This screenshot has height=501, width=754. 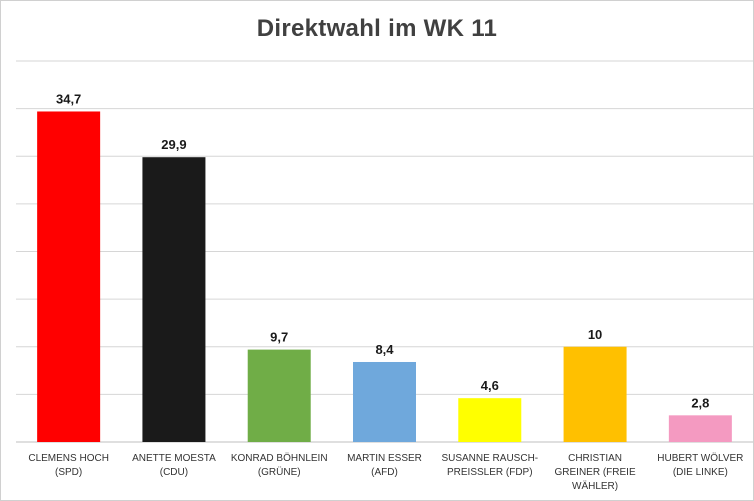 What do you see at coordinates (377, 28) in the screenshot?
I see `chart-title: Direktwahl im WK 11` at bounding box center [377, 28].